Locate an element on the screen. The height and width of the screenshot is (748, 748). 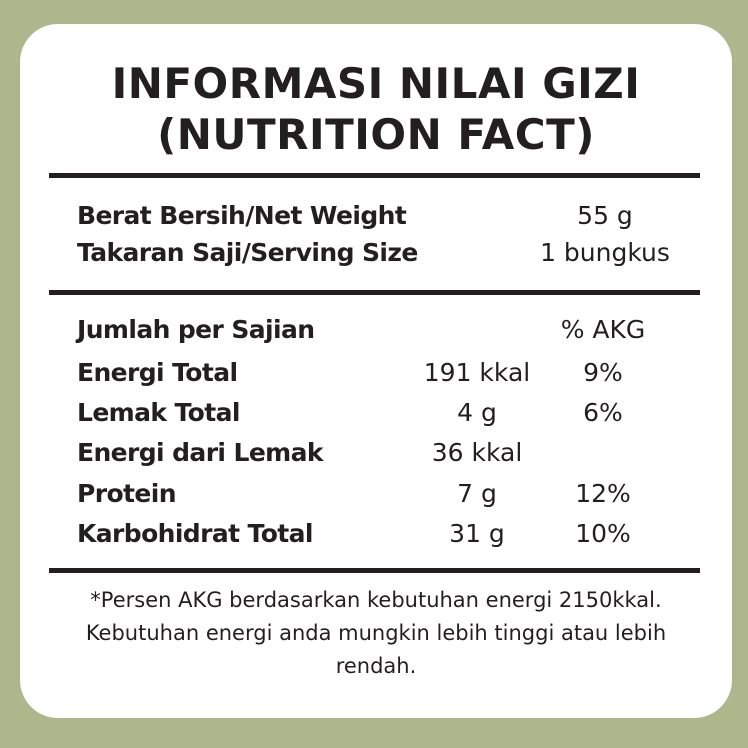
nutrient-akg: 10% is located at coordinates (603, 533).